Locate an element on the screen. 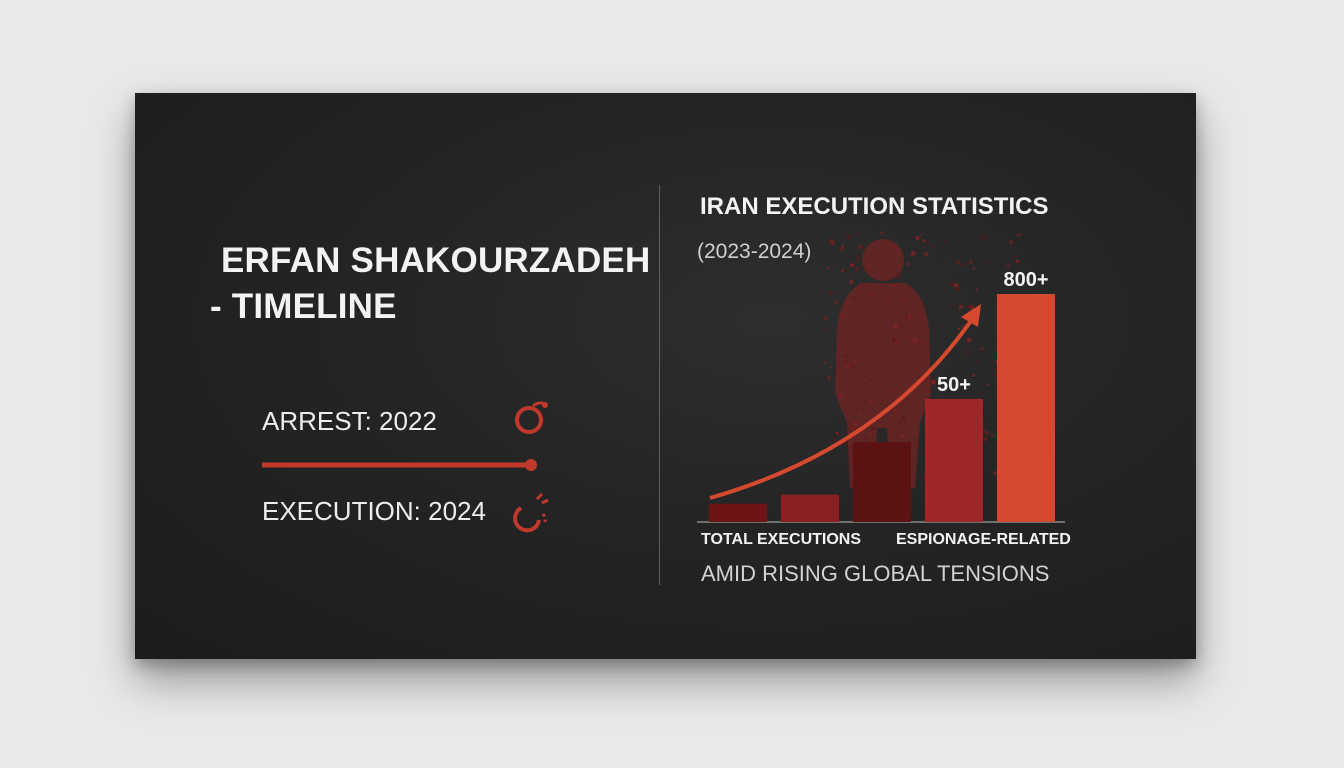  footer-caption: AMID RISING GLOBAL TENSIONS is located at coordinates (875, 573).